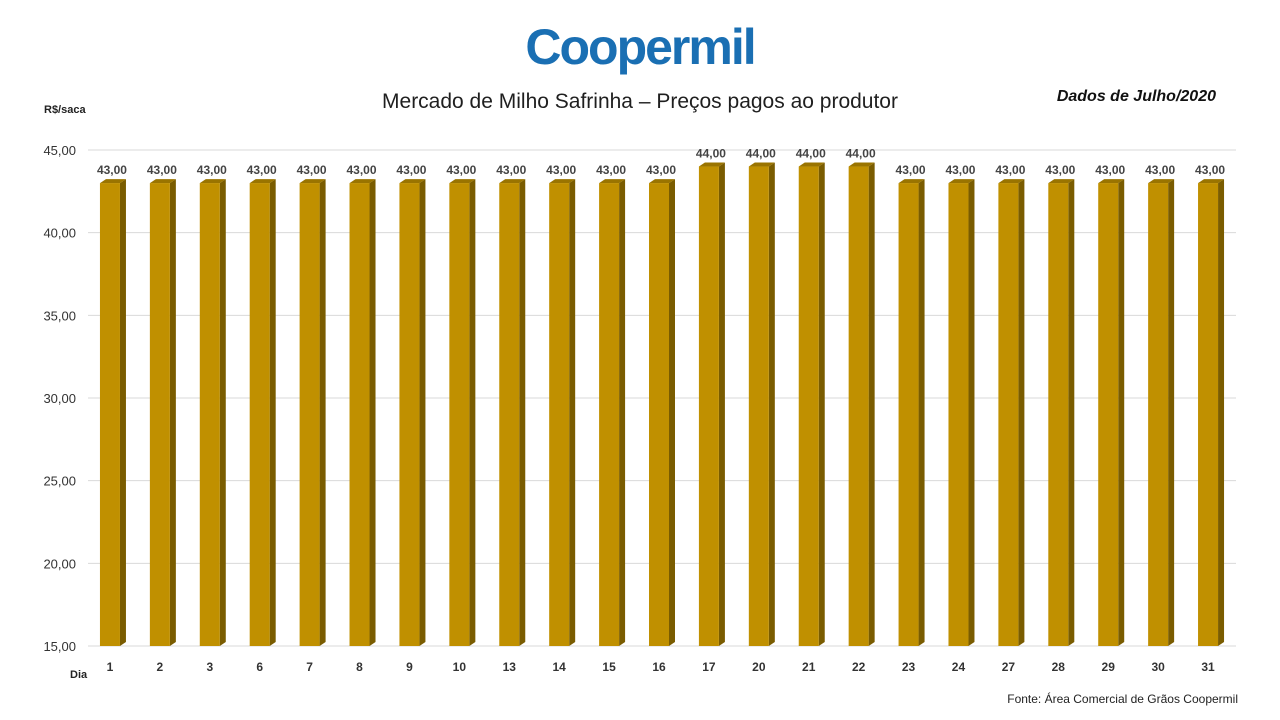 The image size is (1280, 720). What do you see at coordinates (510, 667) in the screenshot?
I see `x-tick-label: 13` at bounding box center [510, 667].